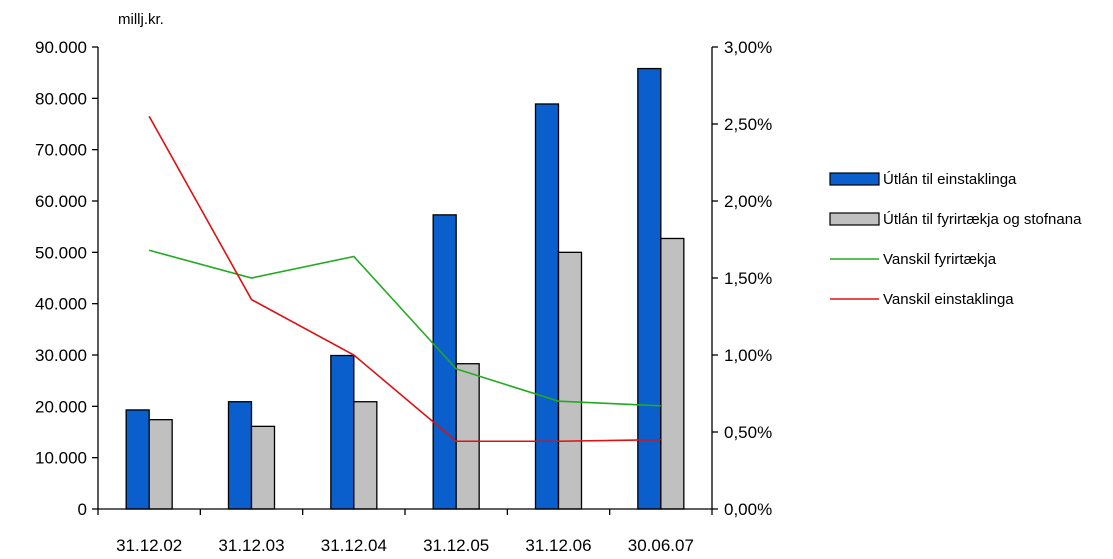  Describe the element at coordinates (404, 328) in the screenshot. I see `line-vanskil-fyrirtaekja` at that location.